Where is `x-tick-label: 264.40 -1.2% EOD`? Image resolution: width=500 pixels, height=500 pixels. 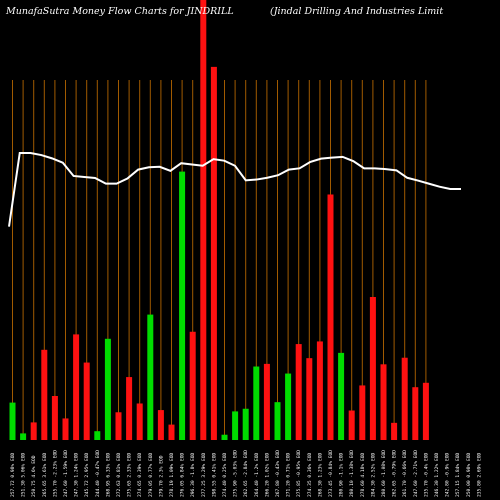 x-tick-label: 264.40 -1.2% EOD is located at coordinates (257, 475).